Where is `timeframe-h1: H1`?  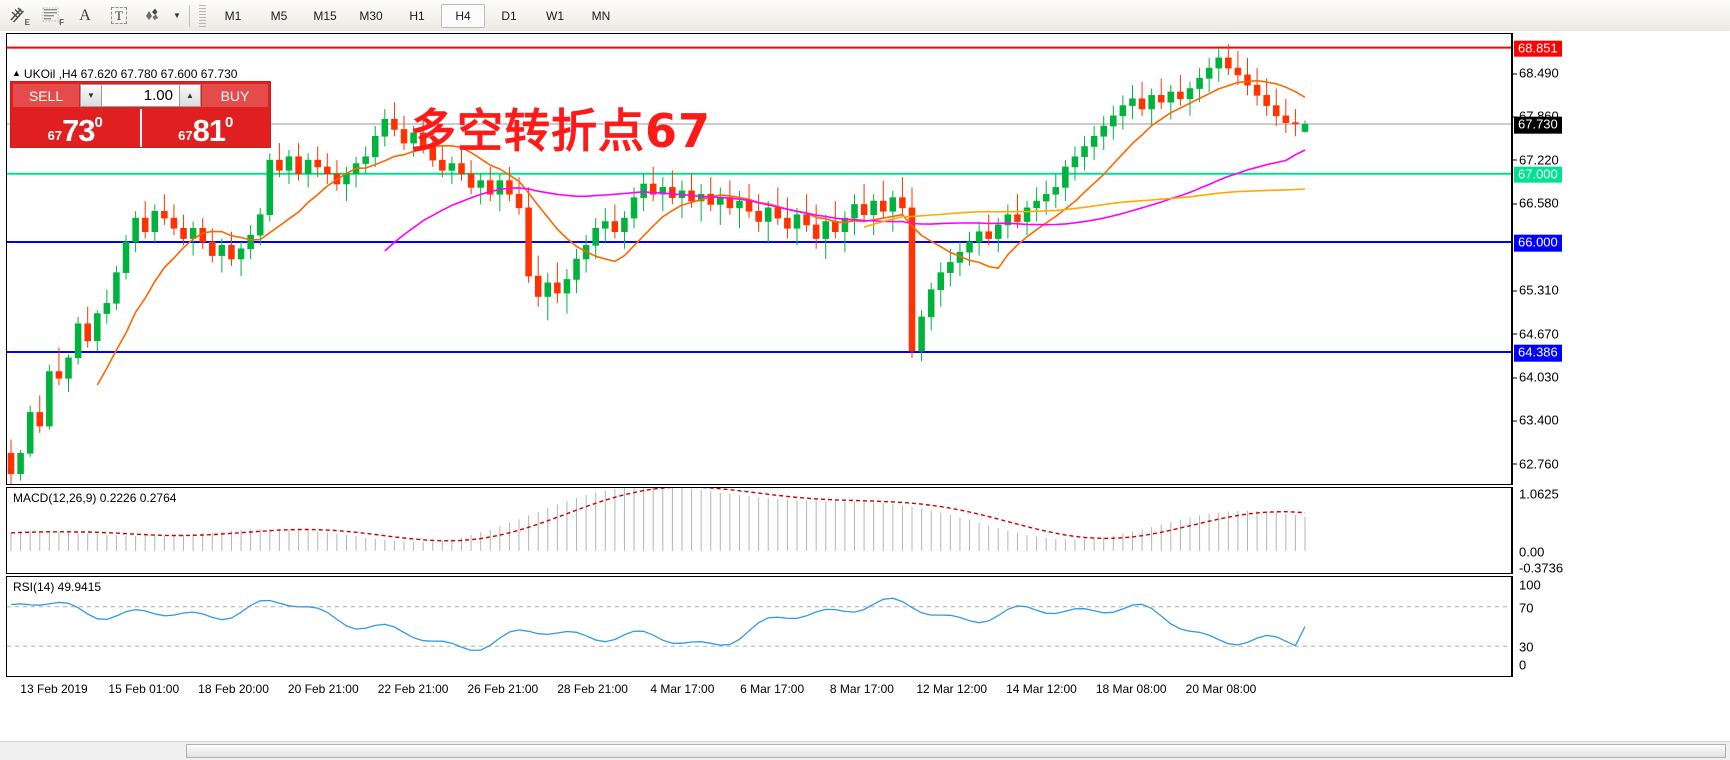 timeframe-h1: H1 is located at coordinates (417, 16).